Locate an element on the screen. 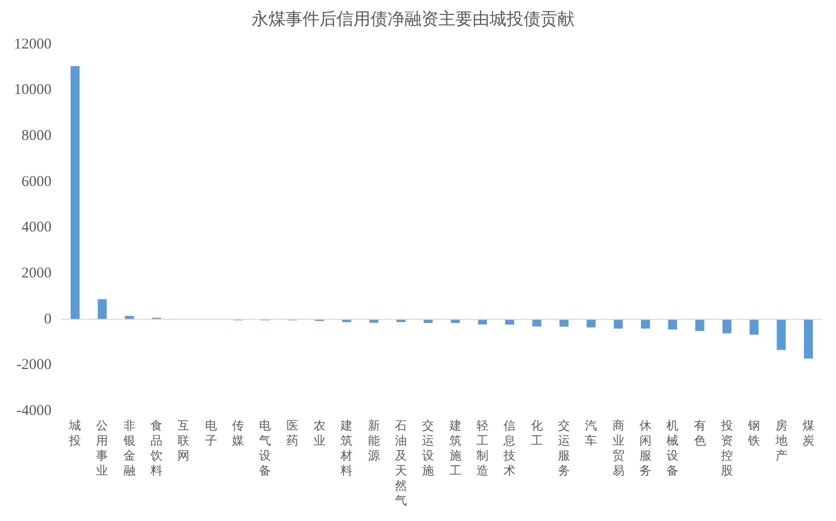 Image resolution: width=836 pixels, height=521 pixels. y-tick-label: 6000 is located at coordinates (37, 182).